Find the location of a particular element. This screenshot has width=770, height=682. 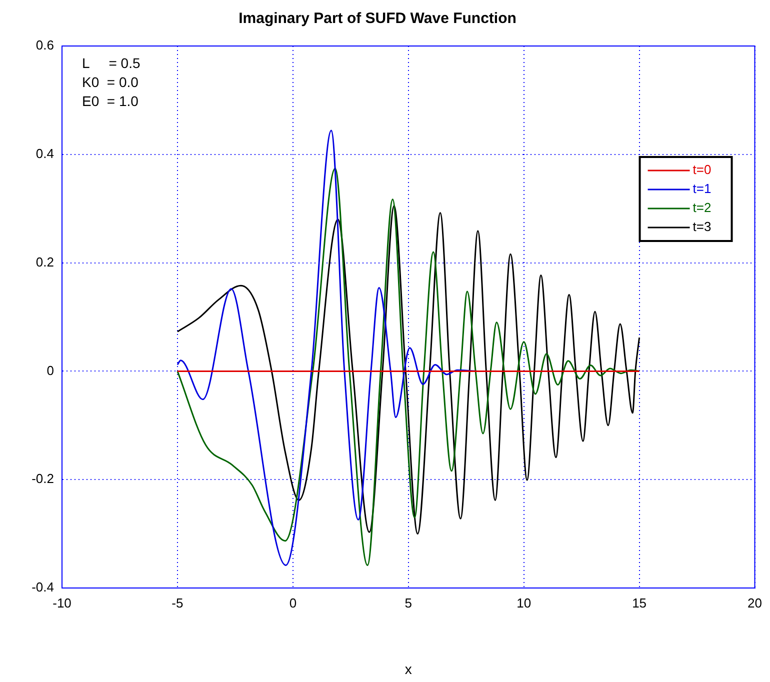

y-tick-label: -0.2 is located at coordinates (43, 478).